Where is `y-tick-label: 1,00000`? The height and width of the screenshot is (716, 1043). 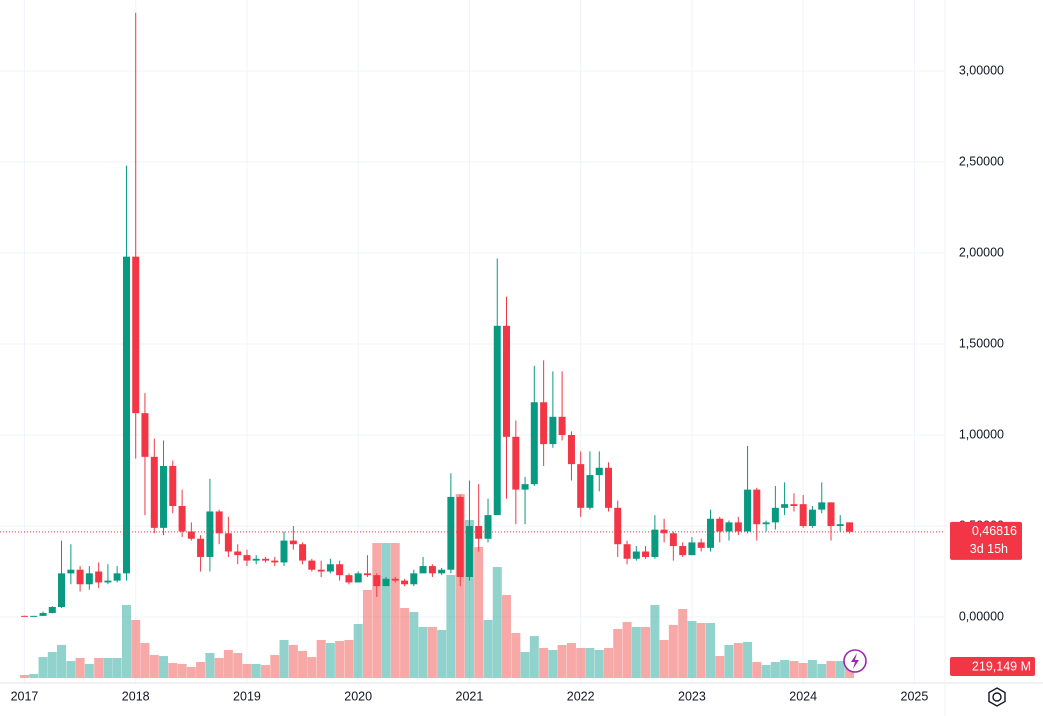
y-tick-label: 1,00000 is located at coordinates (981, 434).